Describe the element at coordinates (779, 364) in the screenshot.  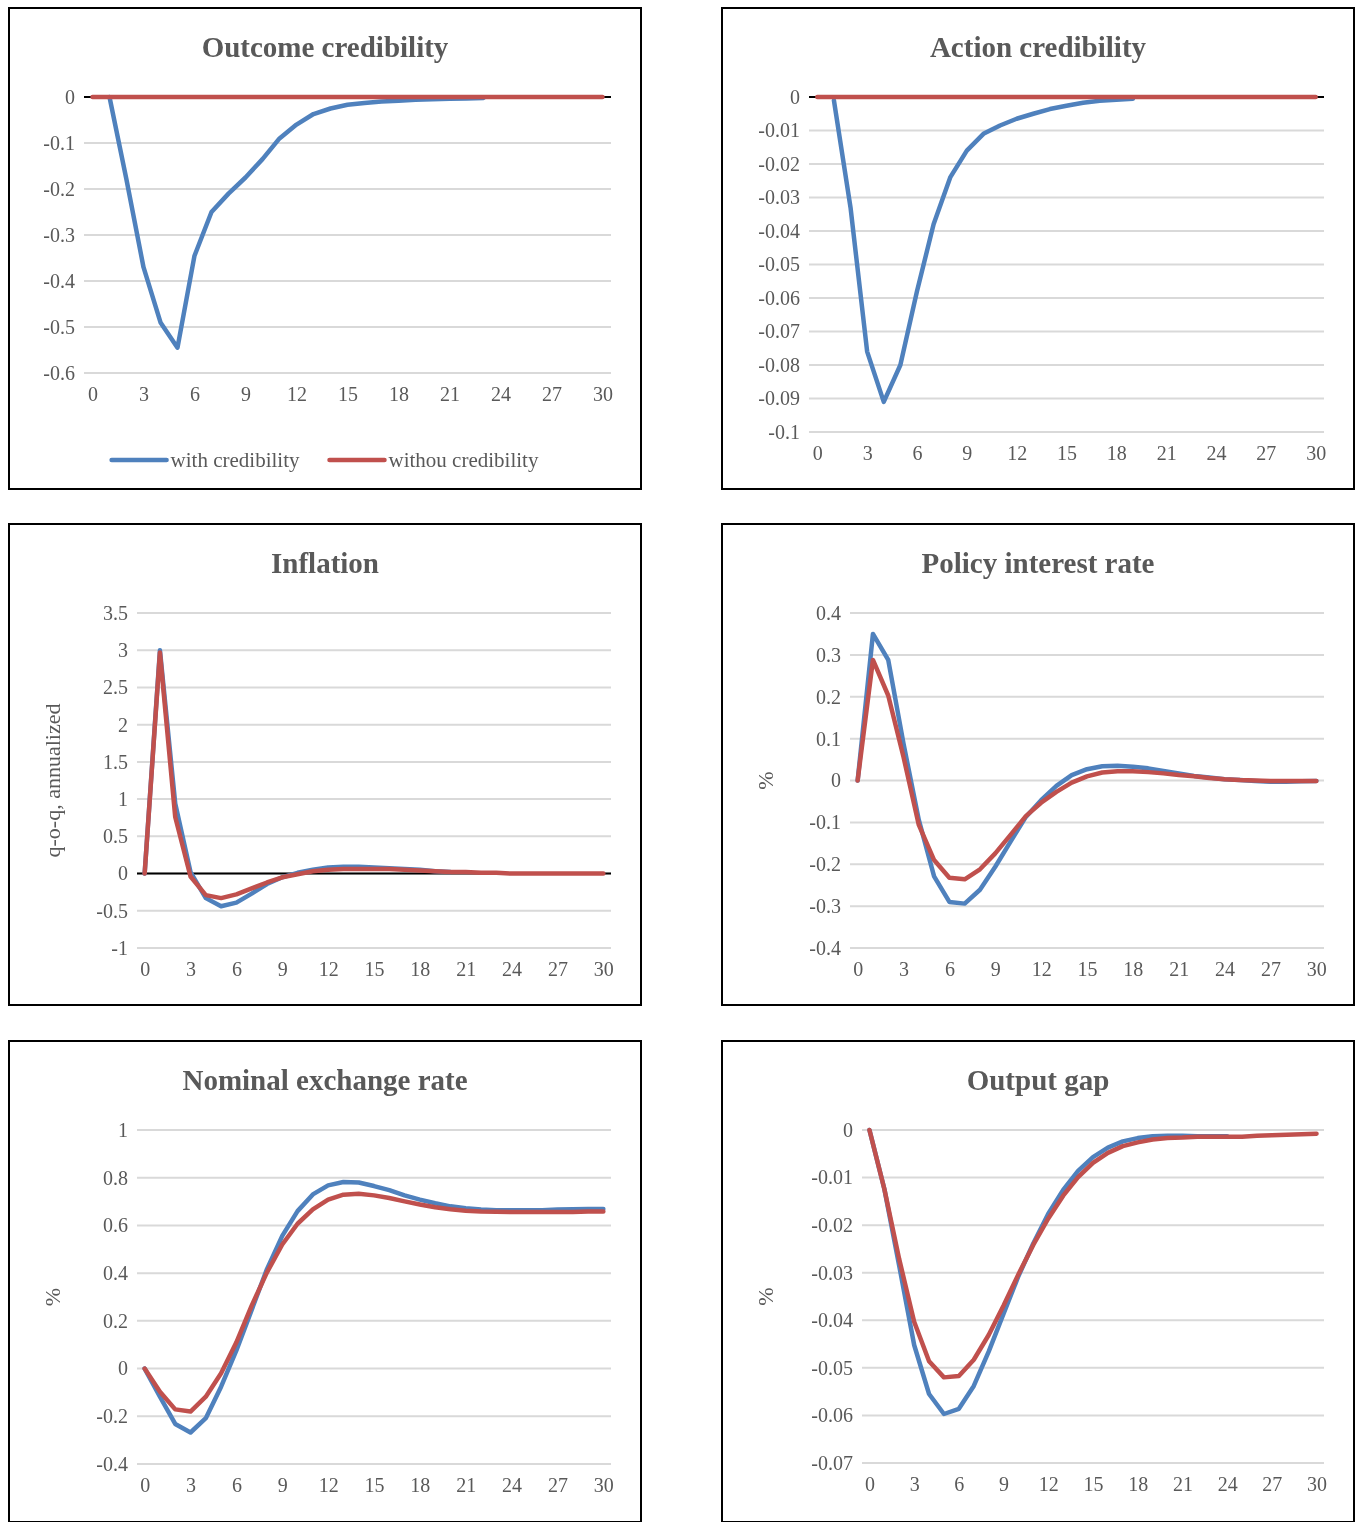
I see `y-tick-label: -0.08` at that location.